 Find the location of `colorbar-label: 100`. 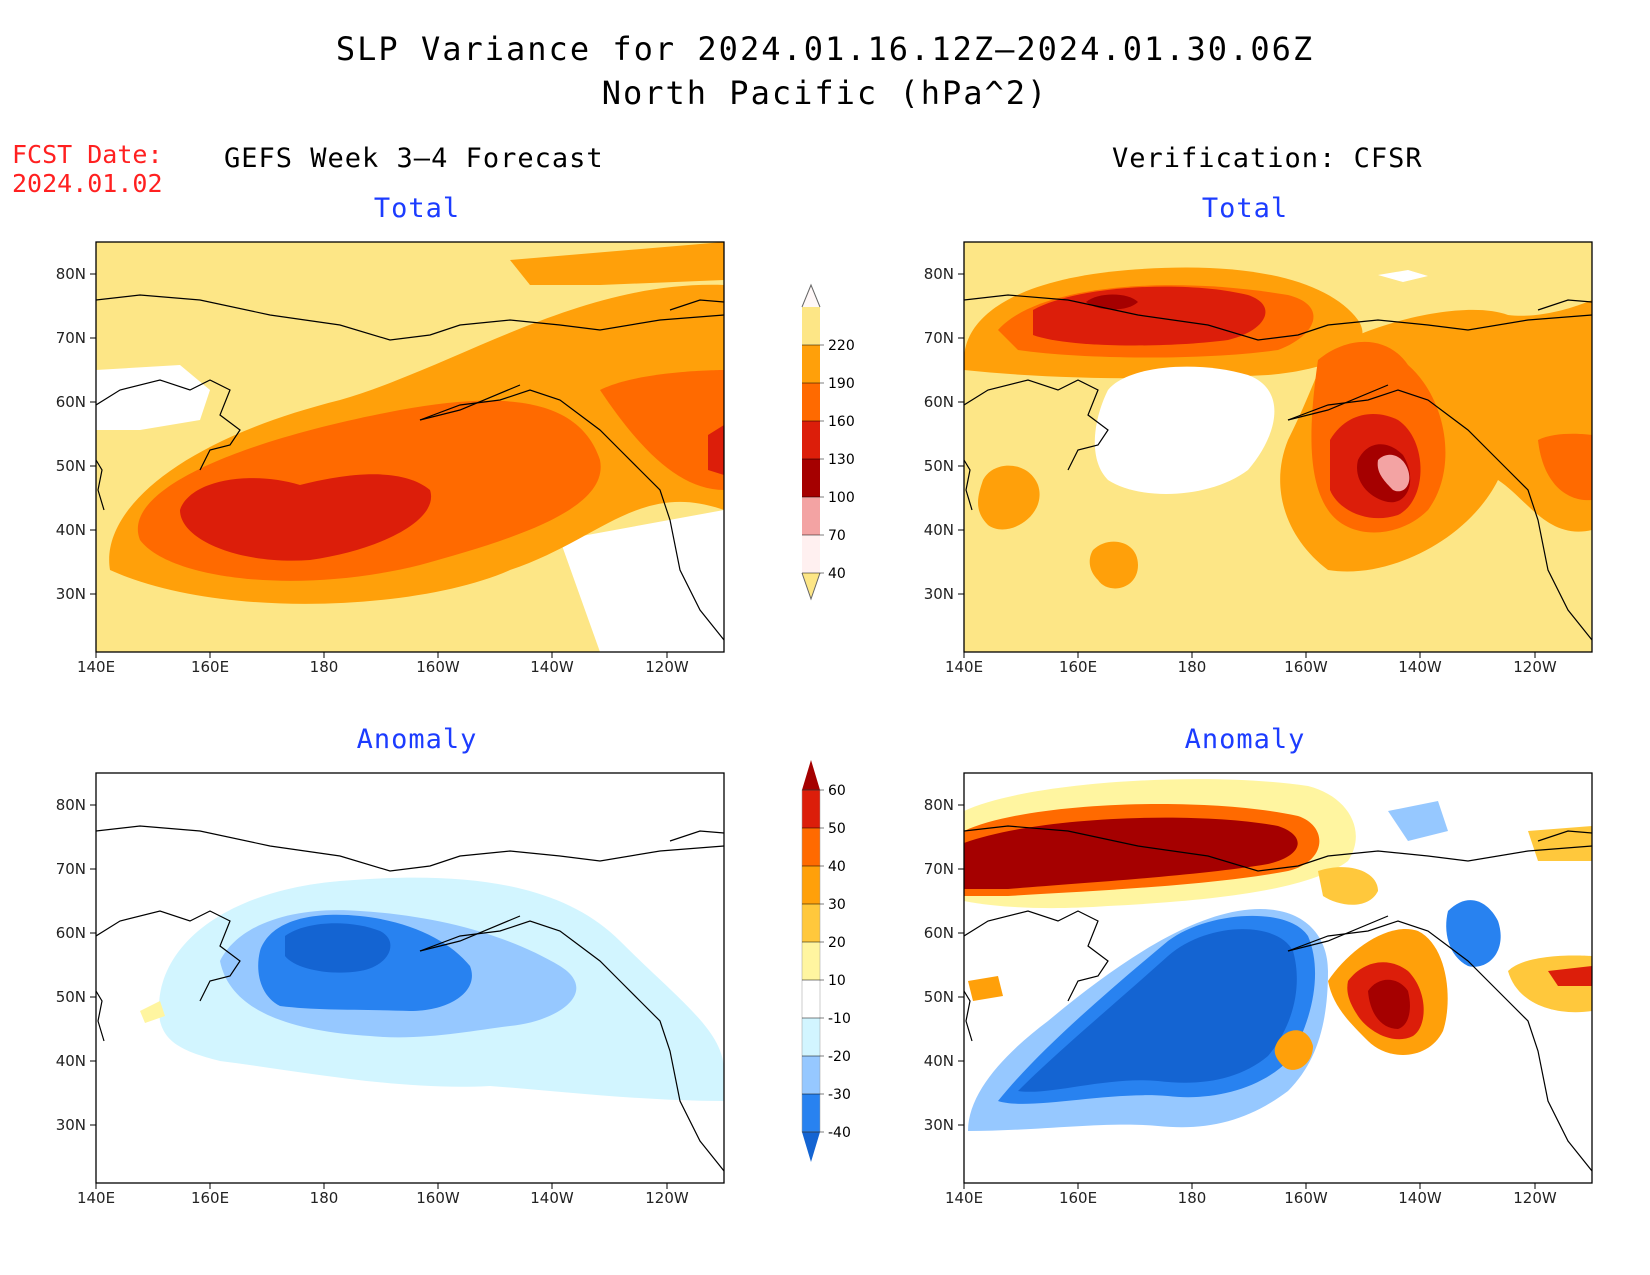

colorbar-label: 100 is located at coordinates (841, 498).